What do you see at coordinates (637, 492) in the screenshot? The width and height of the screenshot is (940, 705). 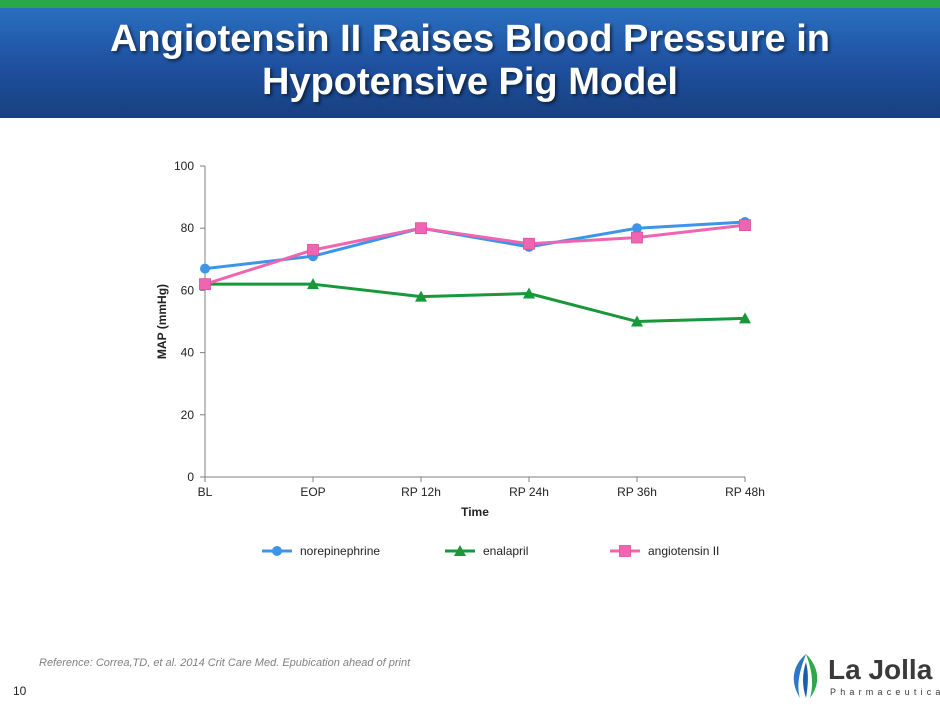 I see `x-tick-label: RP 36h` at bounding box center [637, 492].